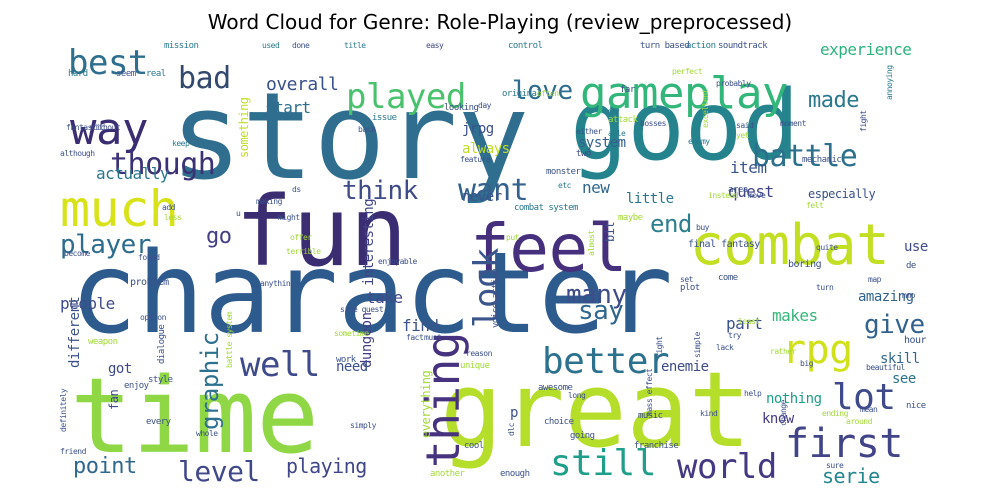 This screenshot has width=1000, height=500. Describe the element at coordinates (630, 218) in the screenshot. I see `word-maybe: maybe` at that location.